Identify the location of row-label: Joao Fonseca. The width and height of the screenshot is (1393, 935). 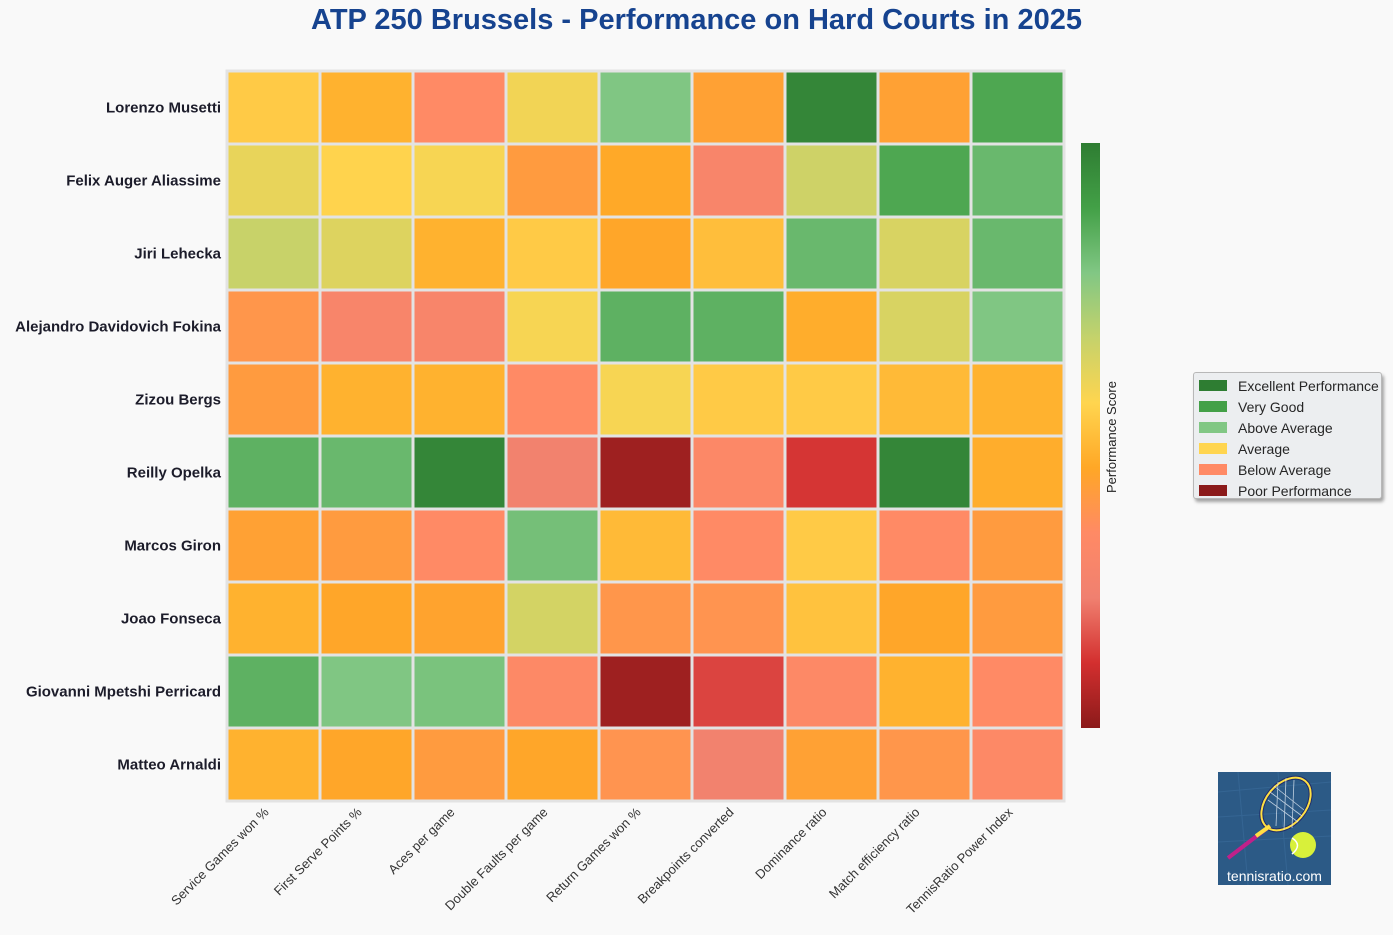
(171, 619).